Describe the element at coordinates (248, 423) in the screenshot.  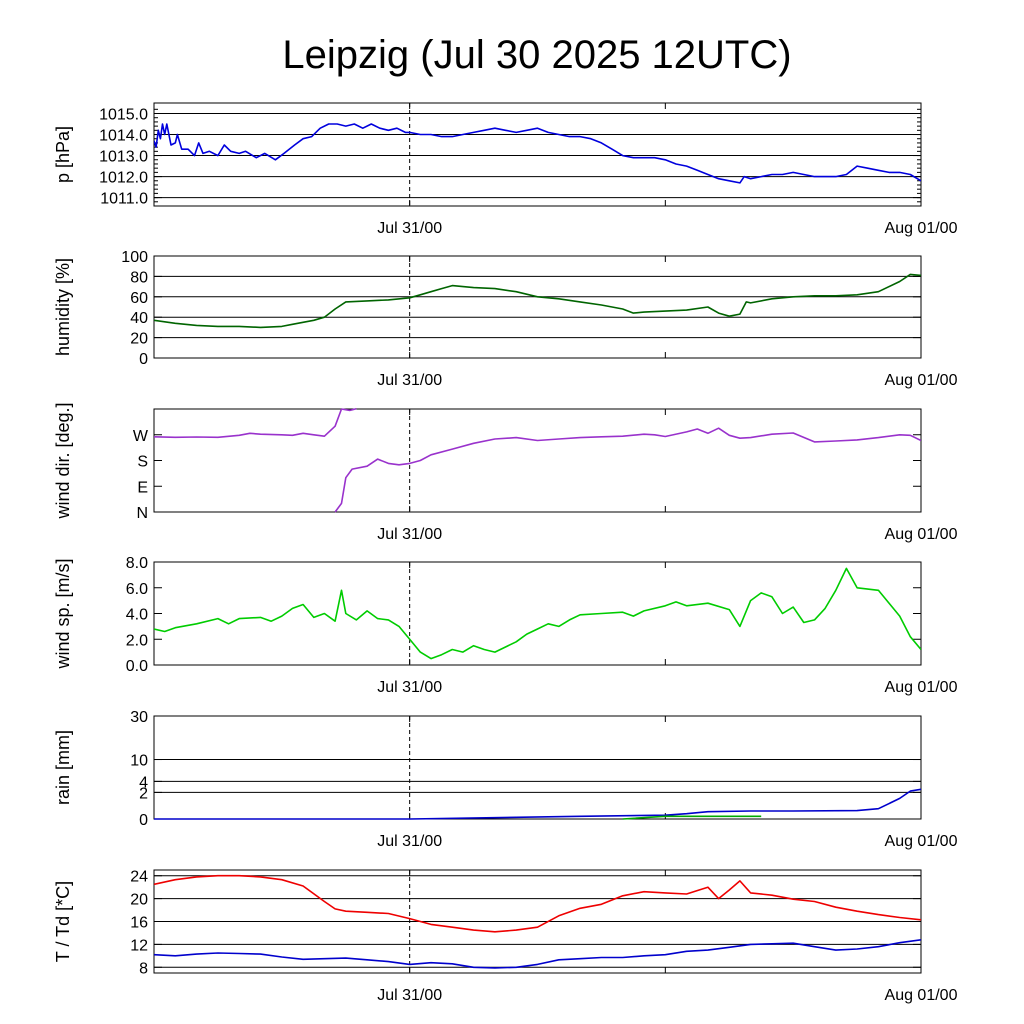
I see `series-line-wind_dir-0-seg0` at that location.